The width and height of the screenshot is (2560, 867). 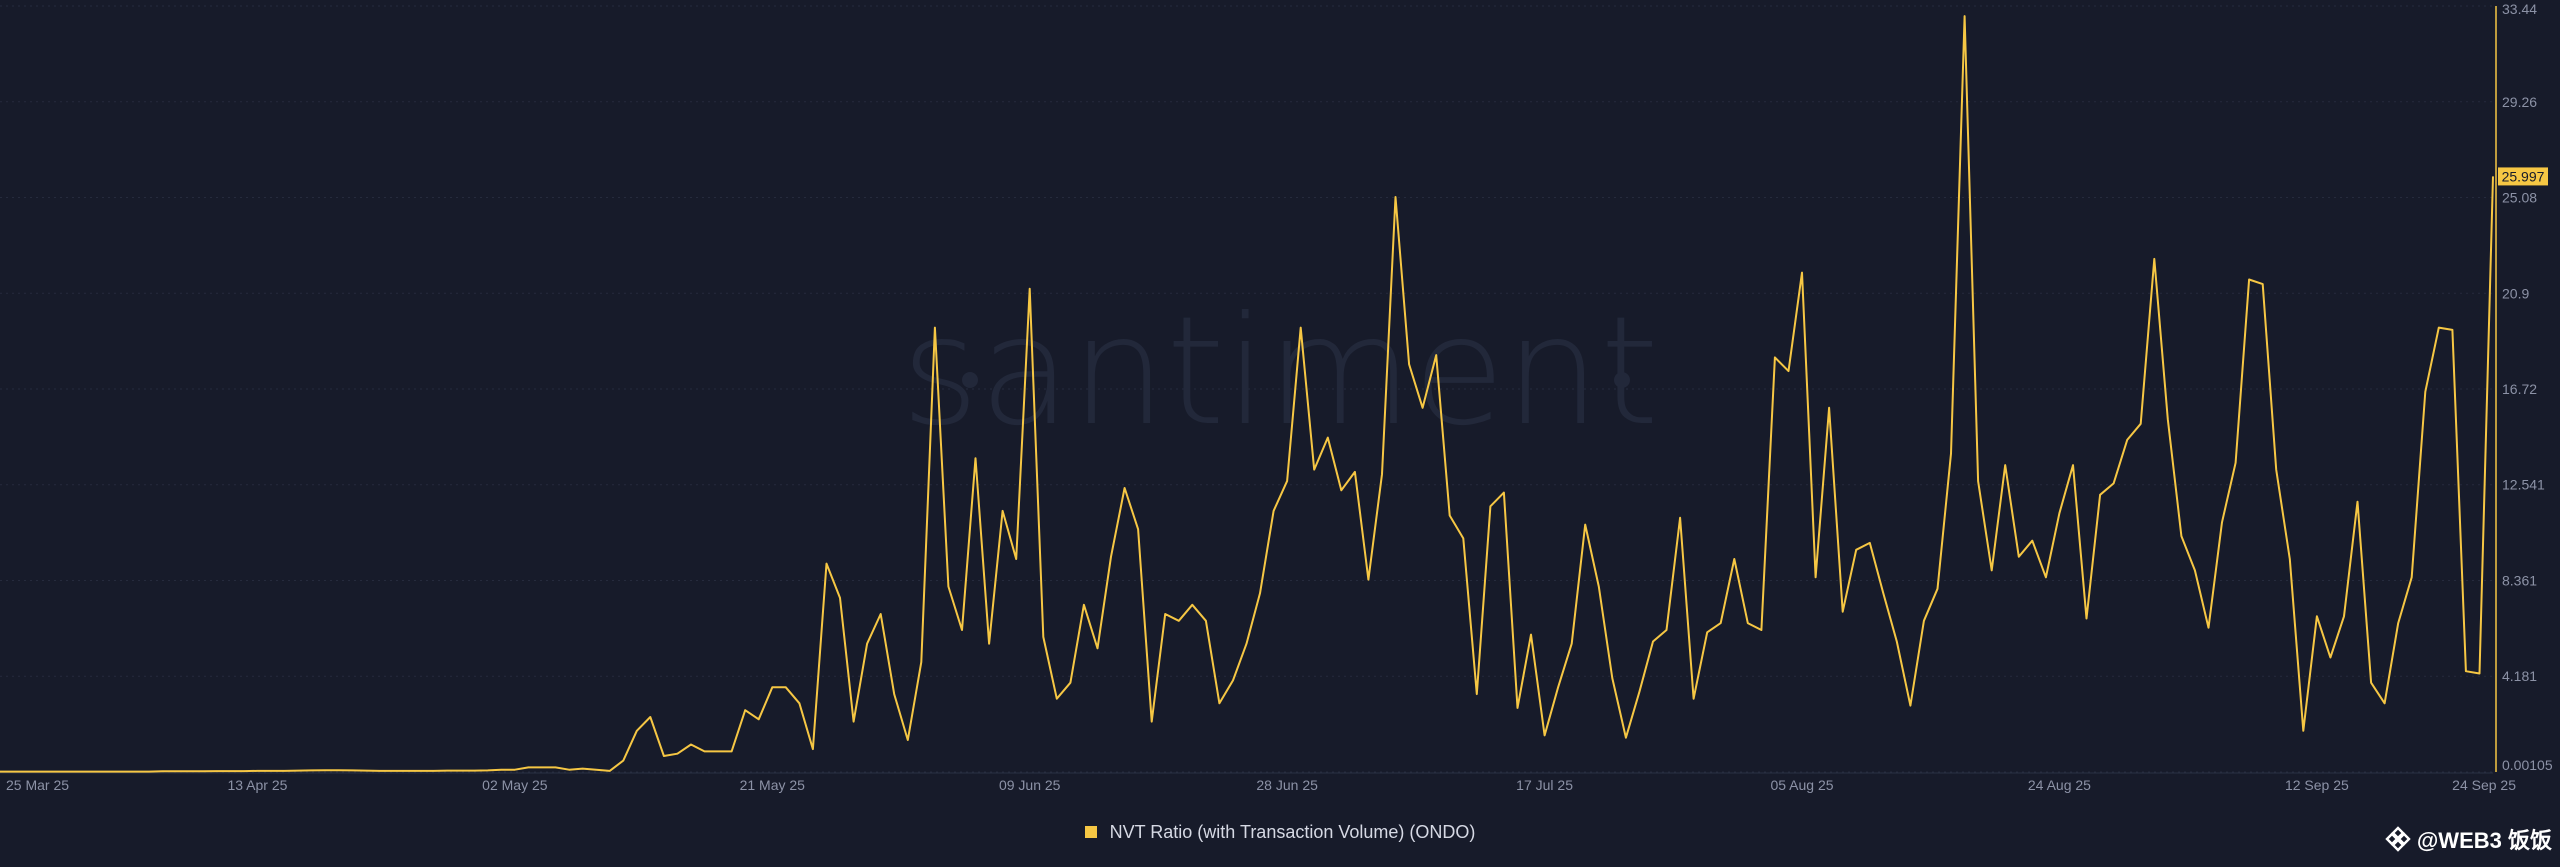 What do you see at coordinates (2519, 9) in the screenshot?
I see `y-tick-label: 33.44` at bounding box center [2519, 9].